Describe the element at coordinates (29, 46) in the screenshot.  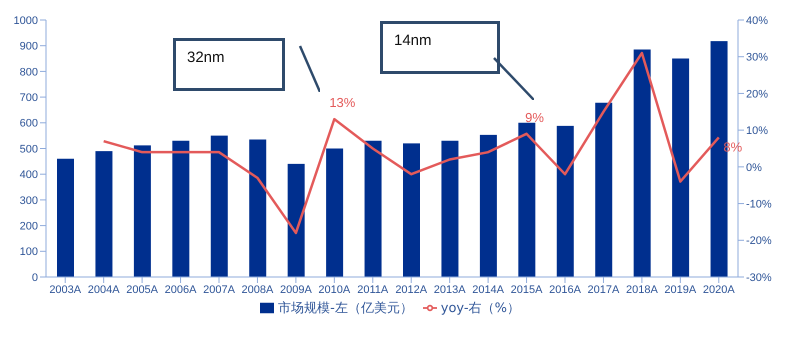
I see `y-tick-label: 900` at that location.